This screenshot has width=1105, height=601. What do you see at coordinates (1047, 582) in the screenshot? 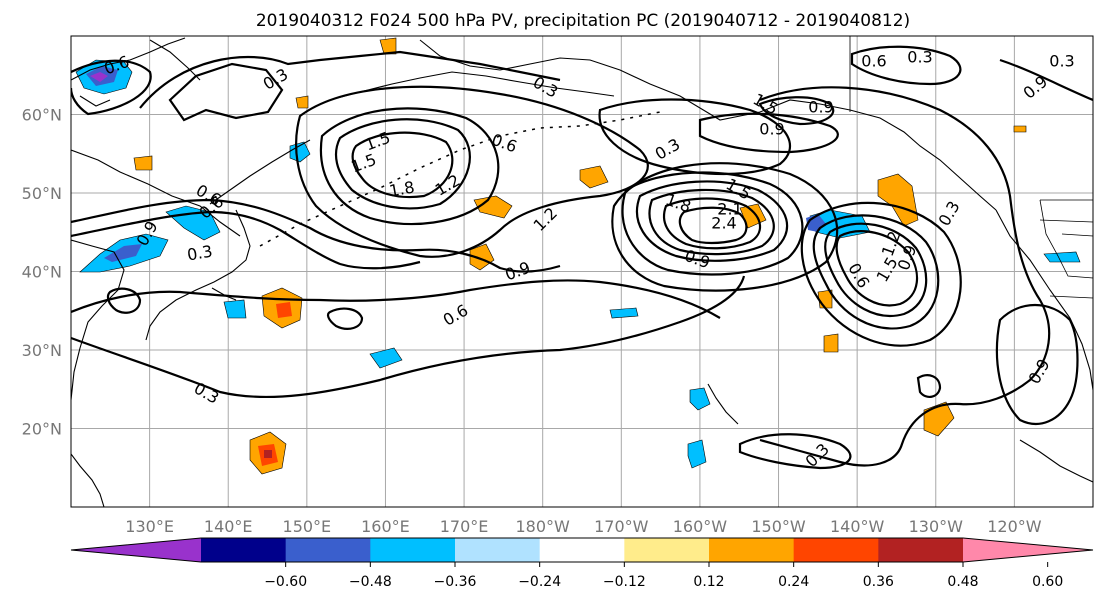
I see `colorbar-tick-label: 0.60` at bounding box center [1047, 582].